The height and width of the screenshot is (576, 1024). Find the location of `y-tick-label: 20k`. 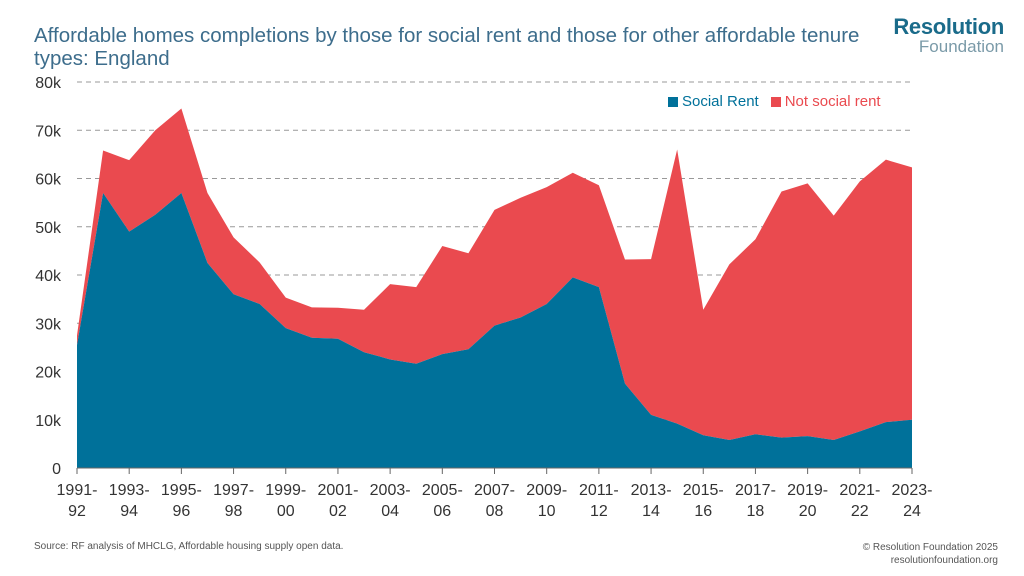

y-tick-label: 20k is located at coordinates (48, 373).